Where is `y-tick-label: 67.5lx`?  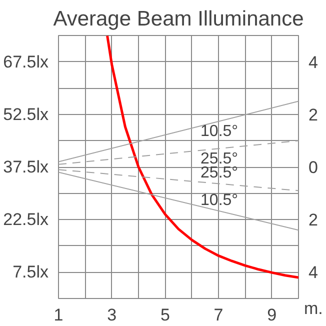
y-tick-label: 67.5lx is located at coordinates (26, 62).